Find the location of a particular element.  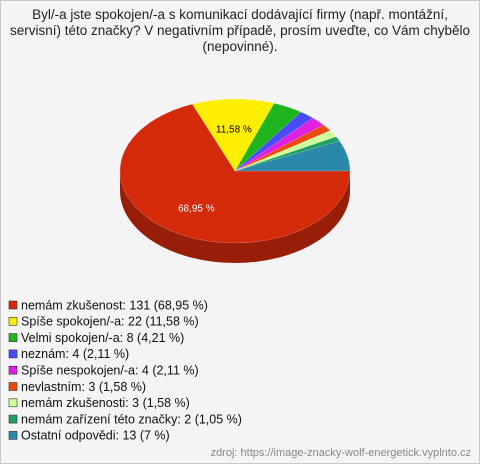

legend-label: Spíše spokojen/-a: 22 (11,58 %) is located at coordinates (110, 322).